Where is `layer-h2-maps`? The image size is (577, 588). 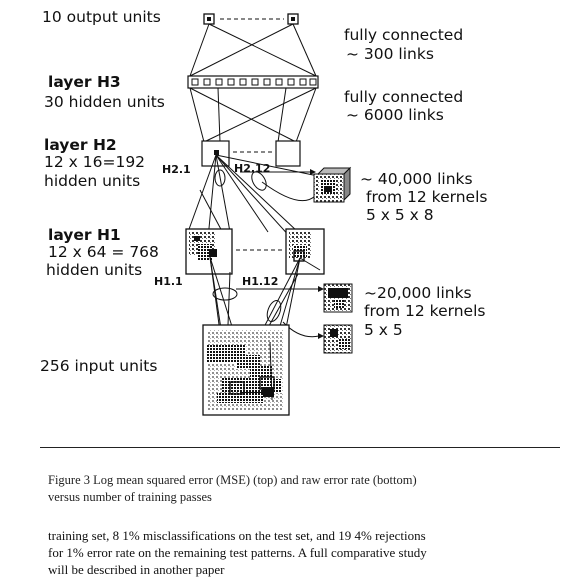 layer-h2-maps is located at coordinates (251, 153).